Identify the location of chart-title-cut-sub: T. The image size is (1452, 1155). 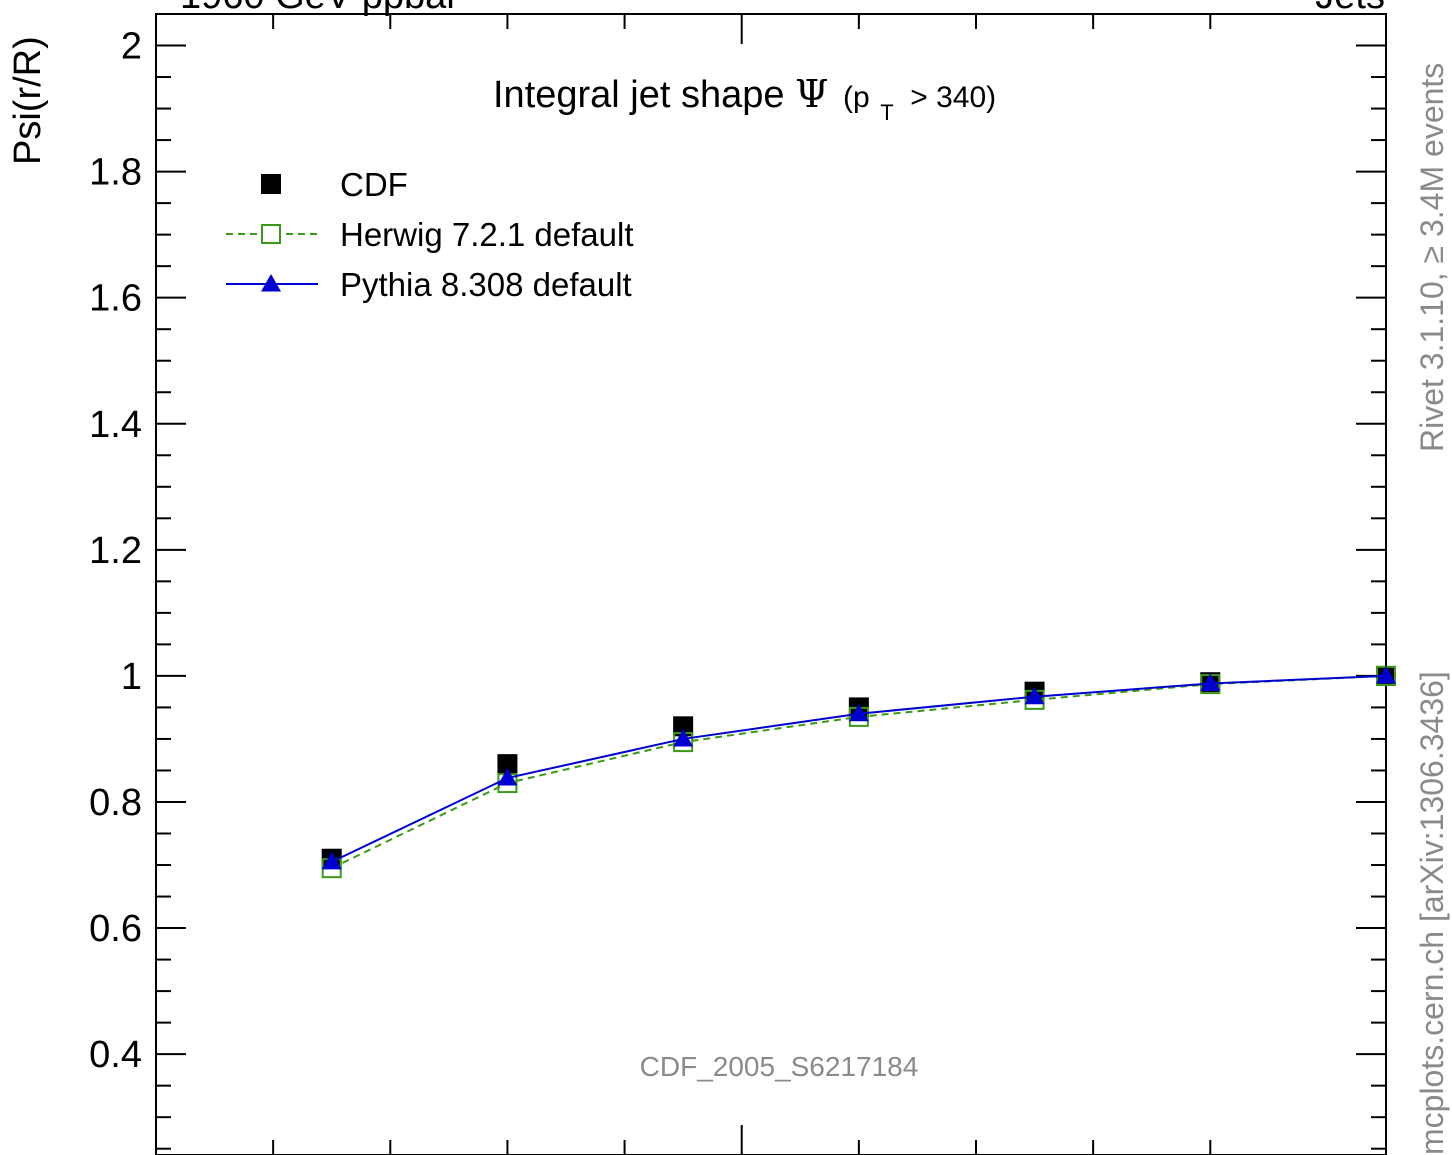
(886, 112).